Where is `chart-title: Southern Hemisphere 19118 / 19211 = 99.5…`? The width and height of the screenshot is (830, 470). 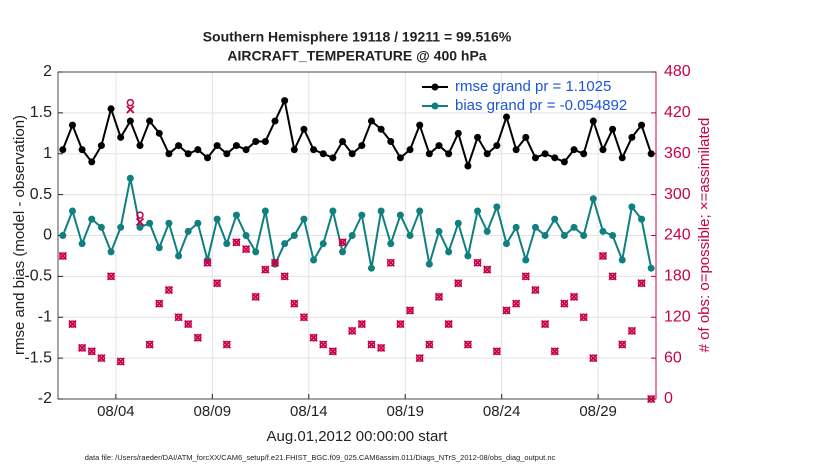 chart-title: Southern Hemisphere 19118 / 19211 = 99.5… is located at coordinates (357, 37).